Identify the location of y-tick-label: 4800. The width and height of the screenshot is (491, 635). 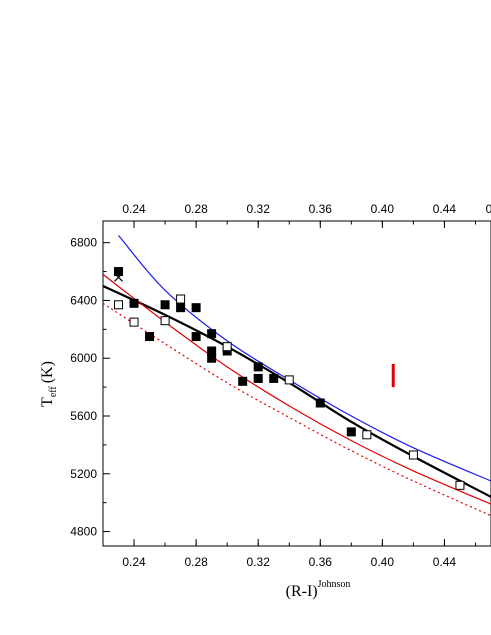
(83, 532).